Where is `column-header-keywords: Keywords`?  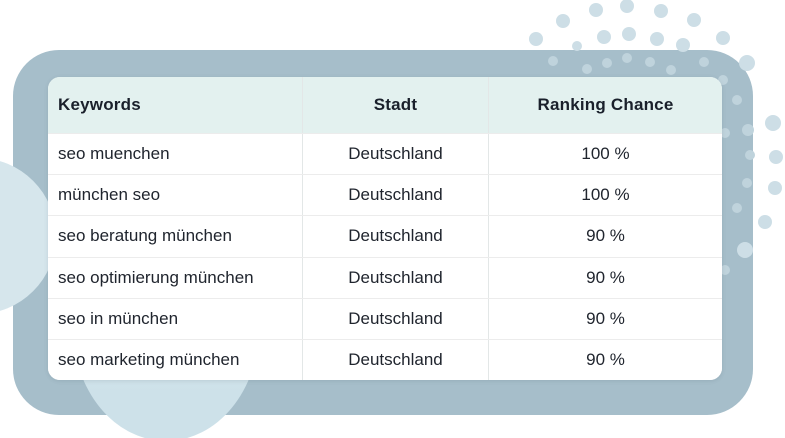 column-header-keywords: Keywords is located at coordinates (99, 104).